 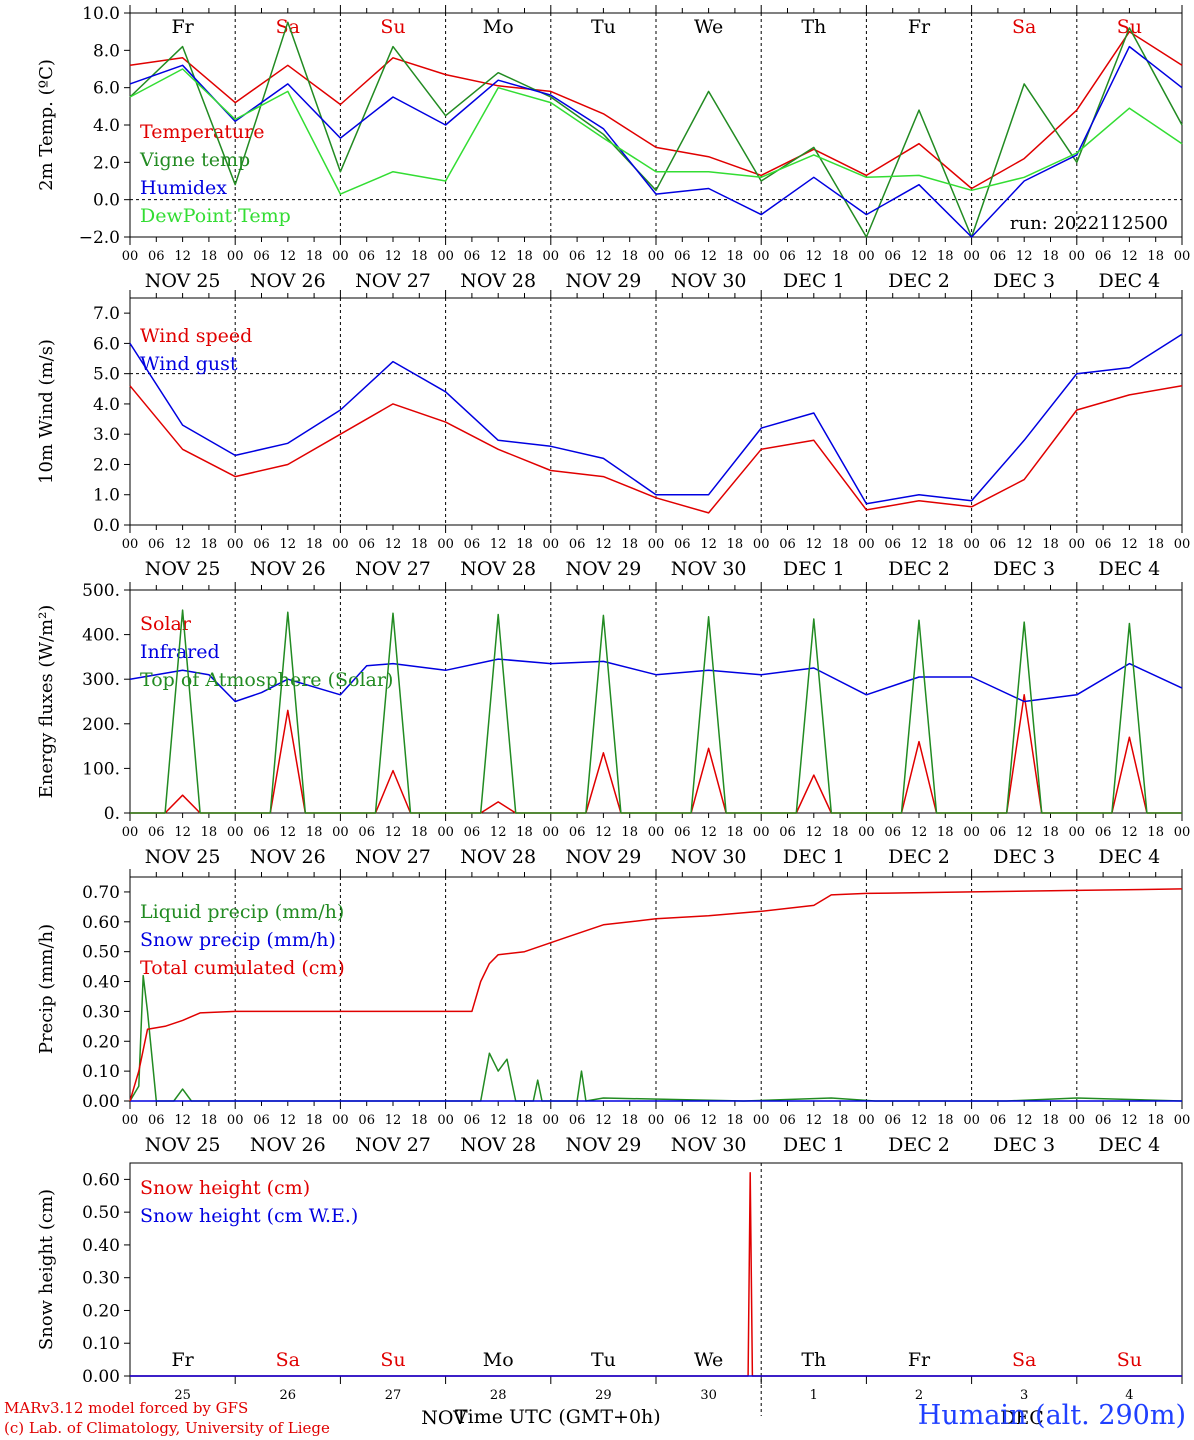 What do you see at coordinates (101, 923) in the screenshot?
I see `y-tick-label: 0.60` at bounding box center [101, 923].